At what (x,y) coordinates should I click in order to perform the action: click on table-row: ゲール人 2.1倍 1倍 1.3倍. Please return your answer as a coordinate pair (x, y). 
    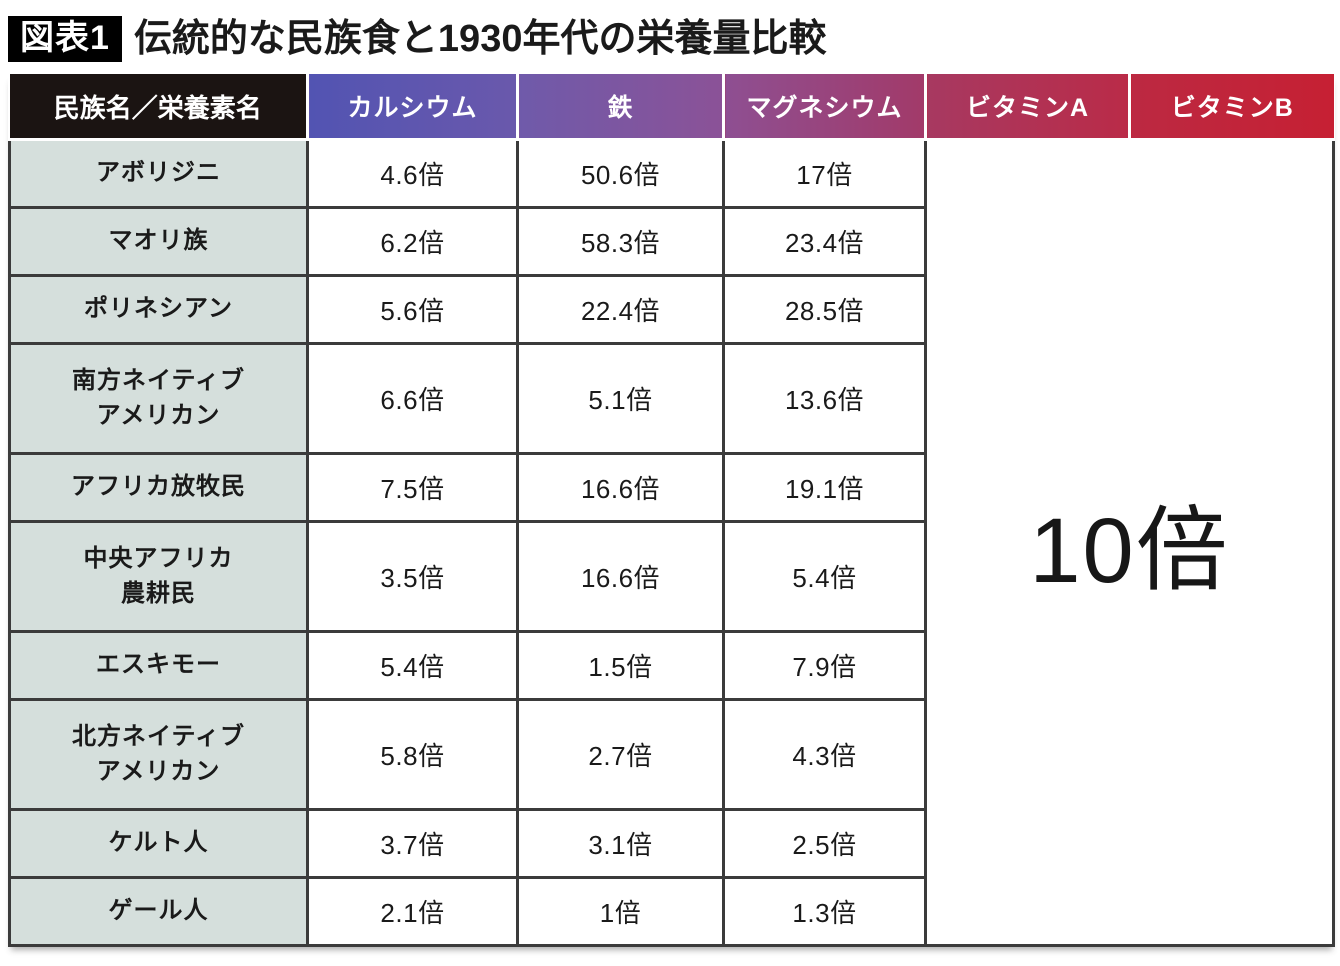
    Looking at the image, I should click on (671, 911).